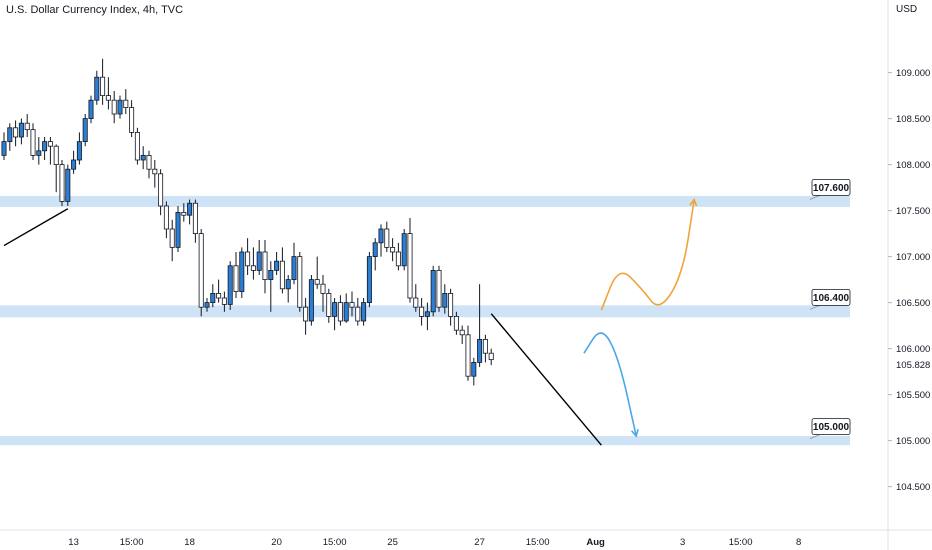 The height and width of the screenshot is (550, 932). I want to click on y-tick-label-6: 106.000, so click(913, 349).